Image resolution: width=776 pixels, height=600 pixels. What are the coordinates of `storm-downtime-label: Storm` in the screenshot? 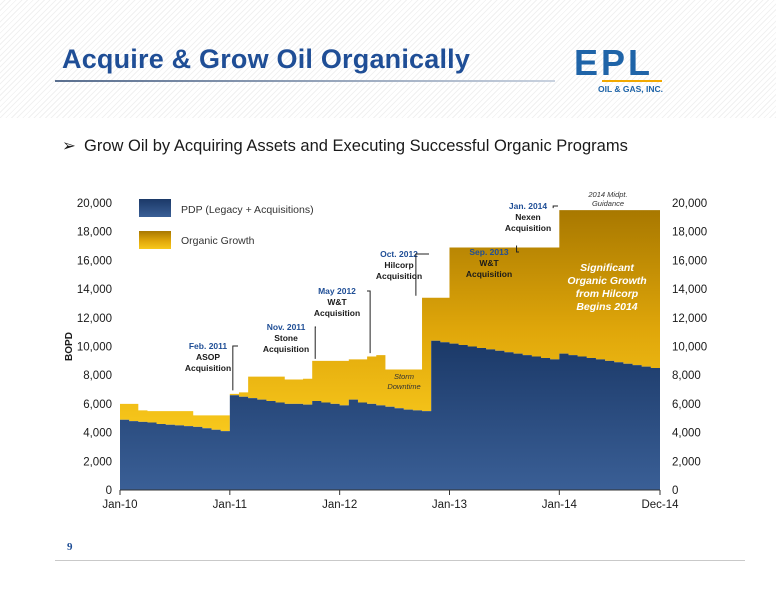 It's located at (404, 376).